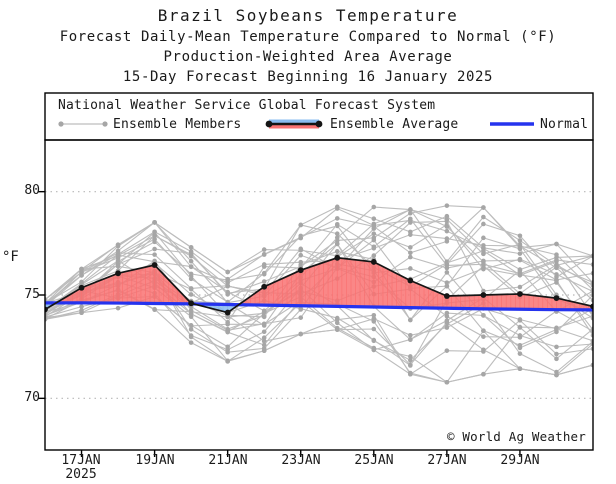 This screenshot has width=616, height=484. I want to click on x-tick-label: 21JAN, so click(228, 460).